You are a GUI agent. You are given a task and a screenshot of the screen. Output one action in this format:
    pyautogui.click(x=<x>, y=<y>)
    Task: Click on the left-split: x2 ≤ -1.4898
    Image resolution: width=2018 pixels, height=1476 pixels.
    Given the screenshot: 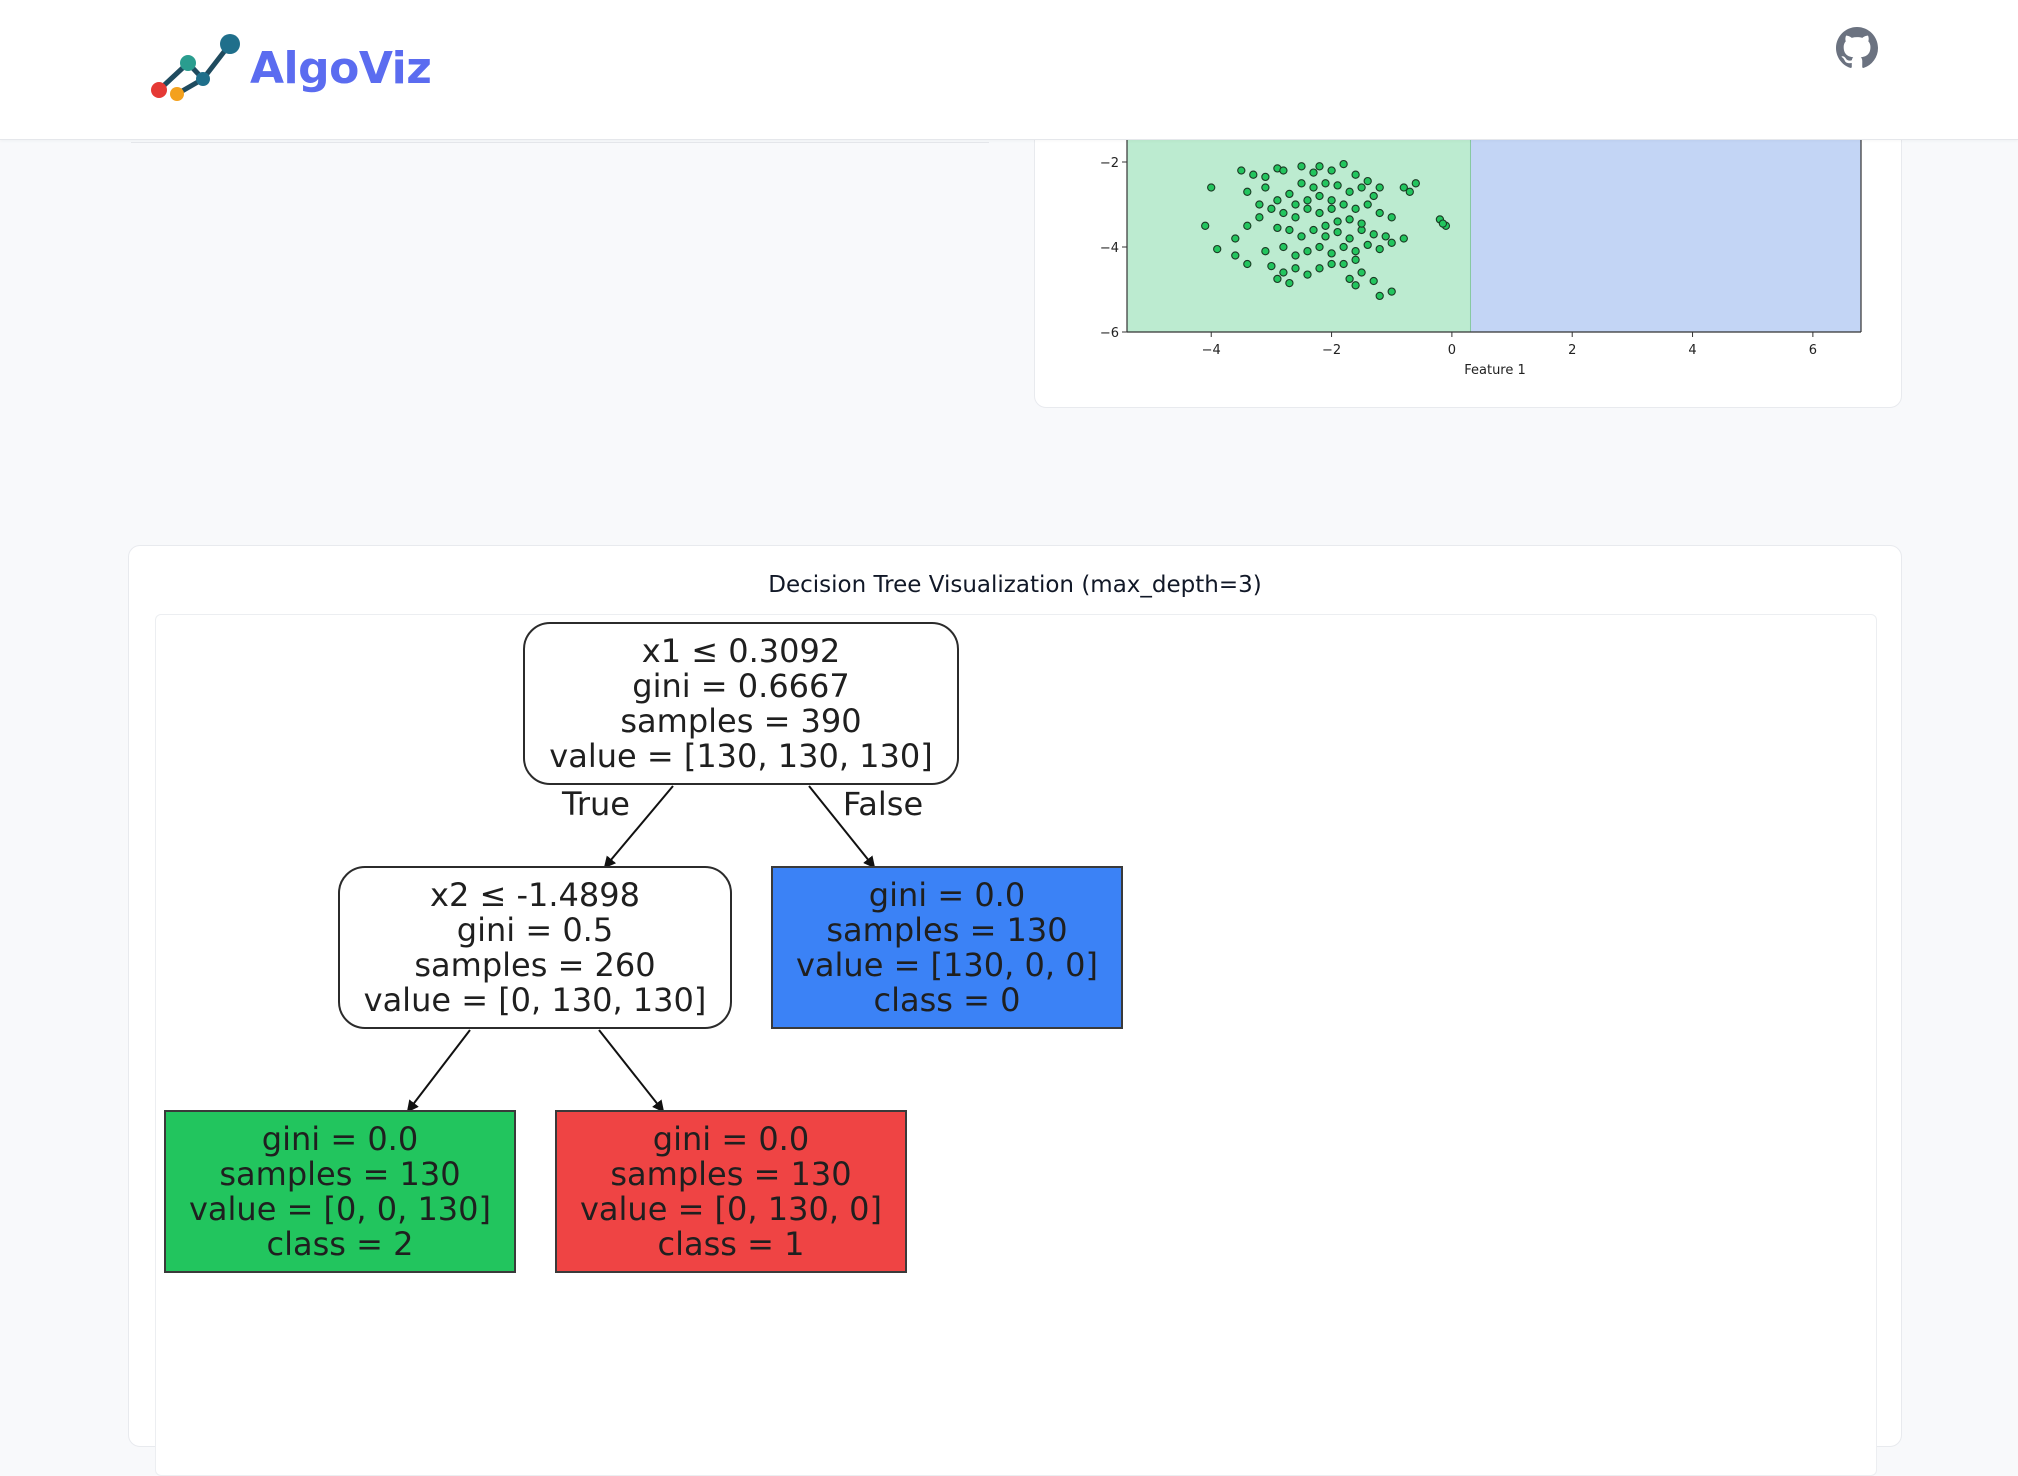 What is the action you would take?
    pyautogui.click(x=535, y=895)
    